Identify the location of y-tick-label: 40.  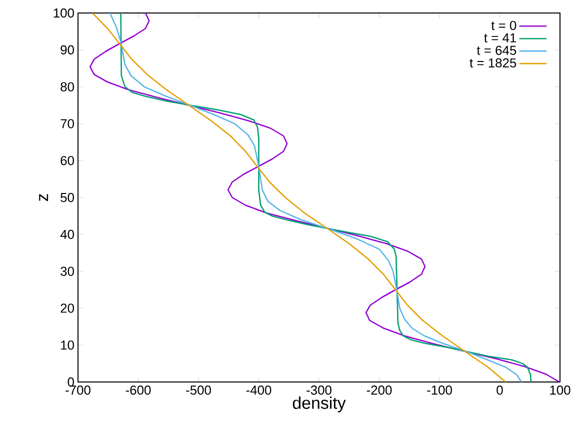
(67, 234).